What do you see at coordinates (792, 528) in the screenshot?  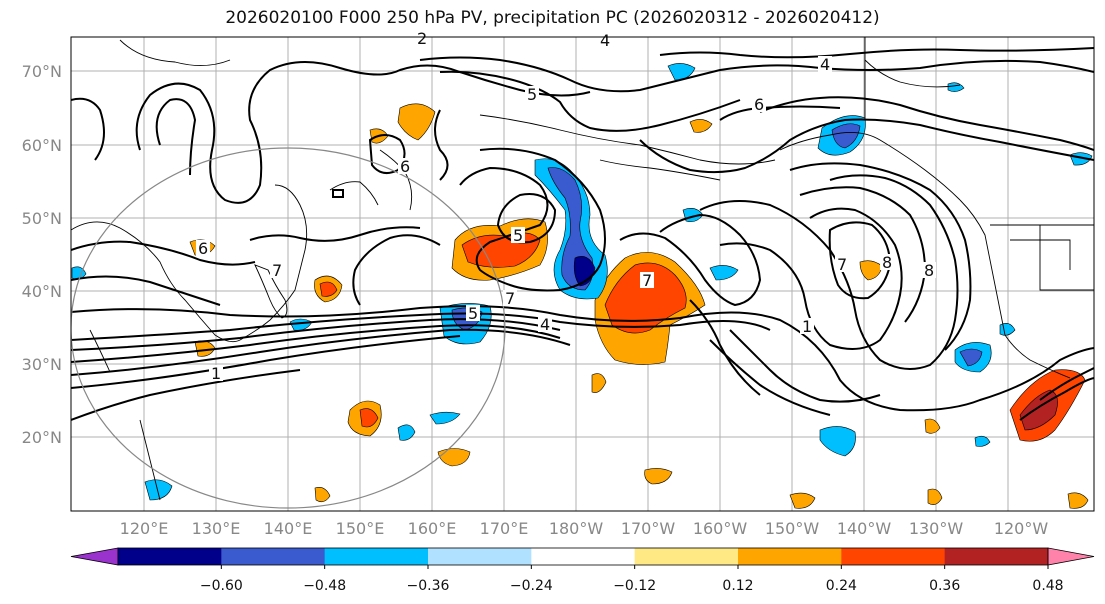 I see `lon-label: 150°W` at bounding box center [792, 528].